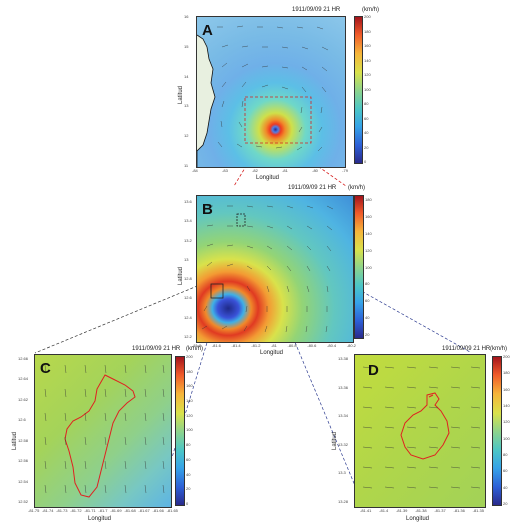 The height and width of the screenshot is (532, 520). I want to click on y-tick: 12.52, so click(23, 501).